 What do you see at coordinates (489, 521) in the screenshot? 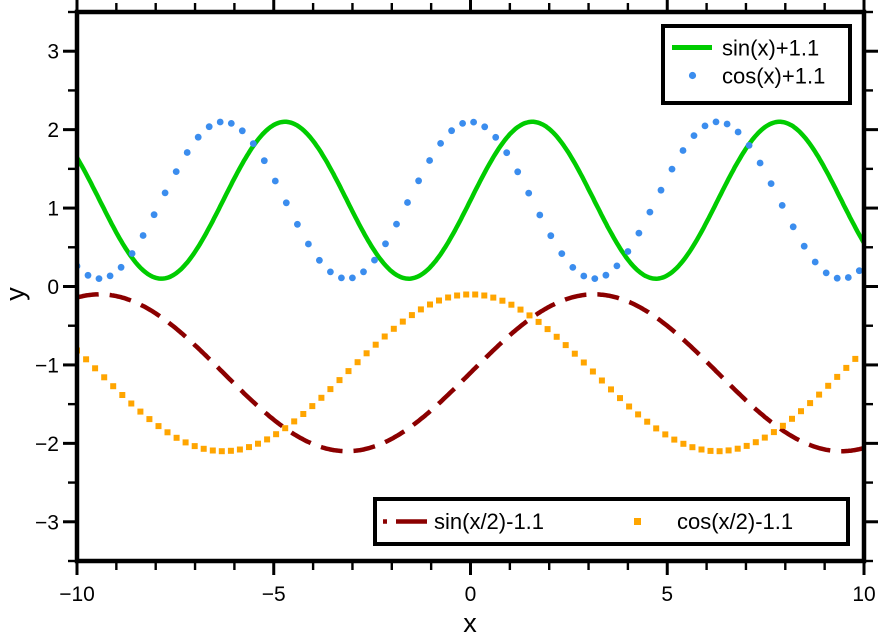
I see `legend-label-sin-half: sin(x/2)-1.1` at bounding box center [489, 521].